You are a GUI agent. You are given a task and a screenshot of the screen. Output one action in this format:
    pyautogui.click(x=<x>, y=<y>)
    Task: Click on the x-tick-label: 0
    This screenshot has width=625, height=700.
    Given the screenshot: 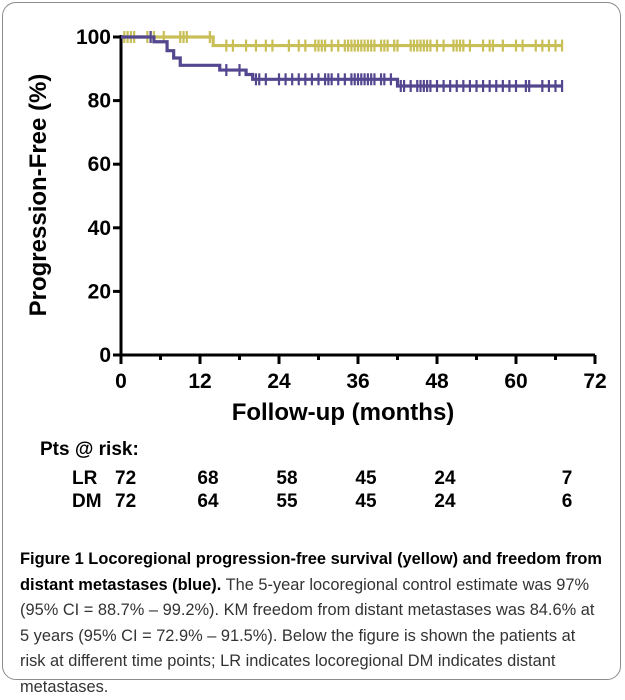 What is the action you would take?
    pyautogui.click(x=121, y=381)
    